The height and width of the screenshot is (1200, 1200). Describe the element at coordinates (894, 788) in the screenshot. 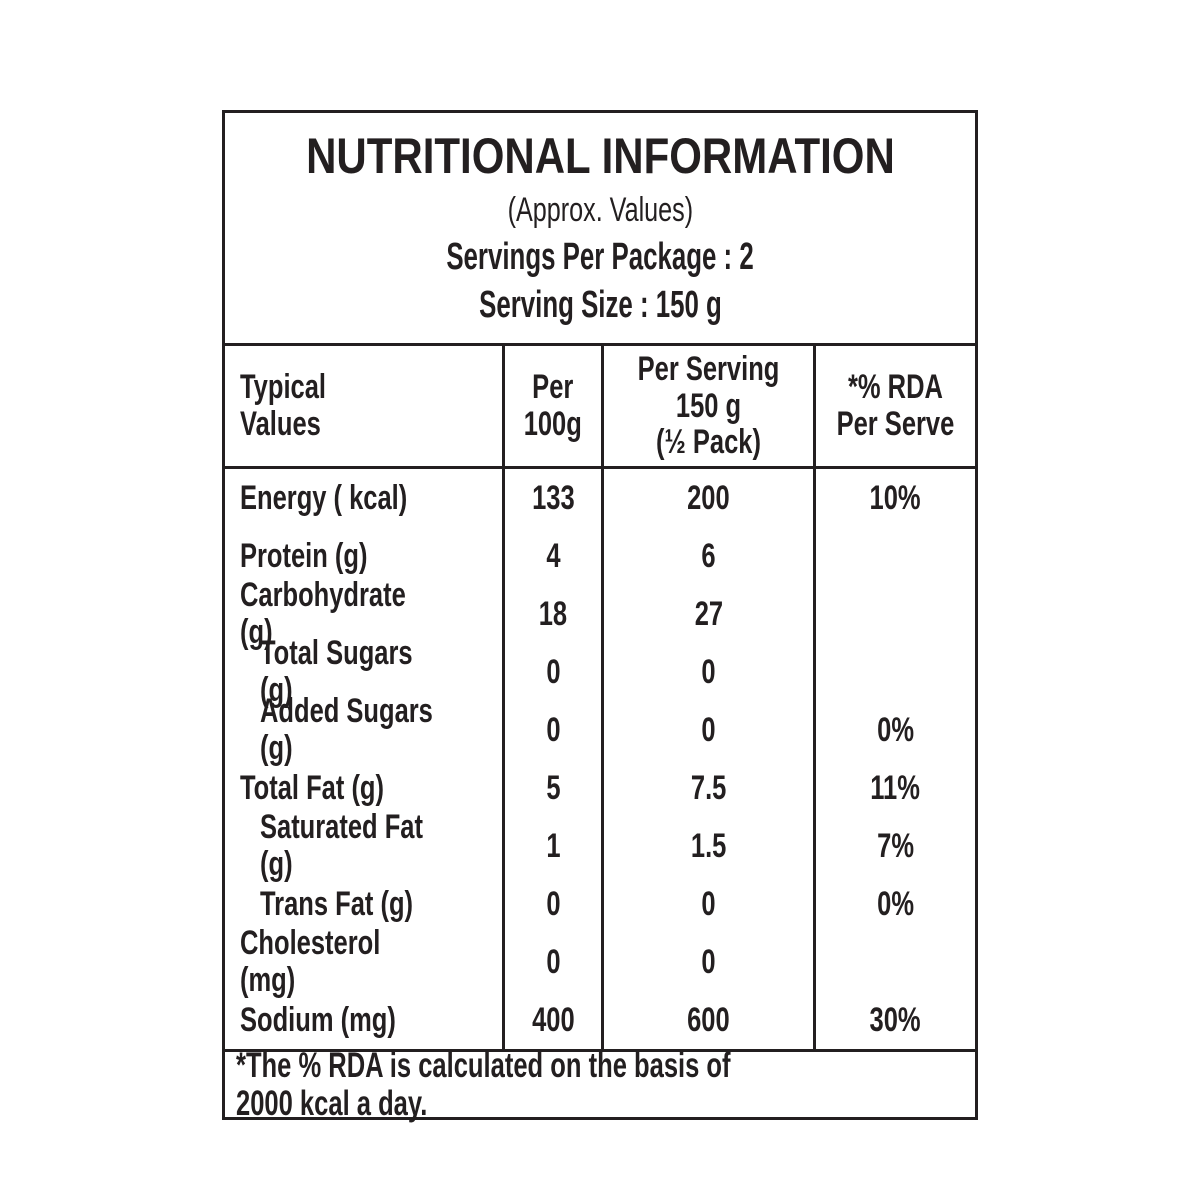

I see `value-rda: 11%` at that location.